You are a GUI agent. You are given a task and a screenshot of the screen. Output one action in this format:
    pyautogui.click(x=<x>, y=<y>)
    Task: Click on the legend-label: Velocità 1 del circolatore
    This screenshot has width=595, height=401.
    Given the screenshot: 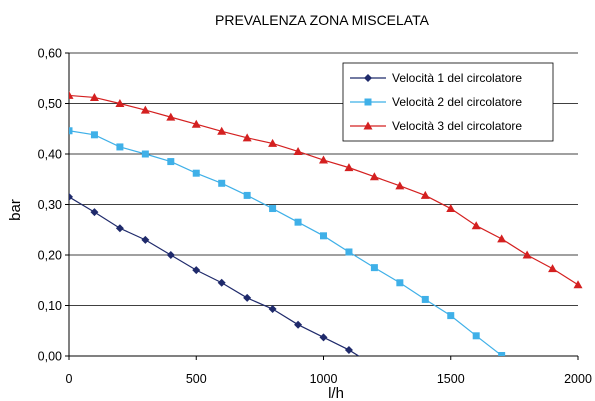 What is the action you would take?
    pyautogui.click(x=457, y=78)
    